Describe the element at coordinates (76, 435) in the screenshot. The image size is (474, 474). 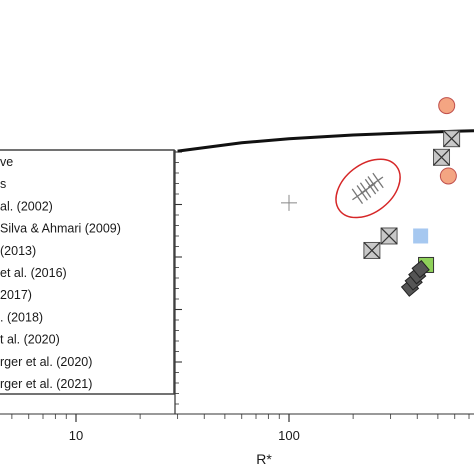
I see `x-tick-label-10: 10` at that location.